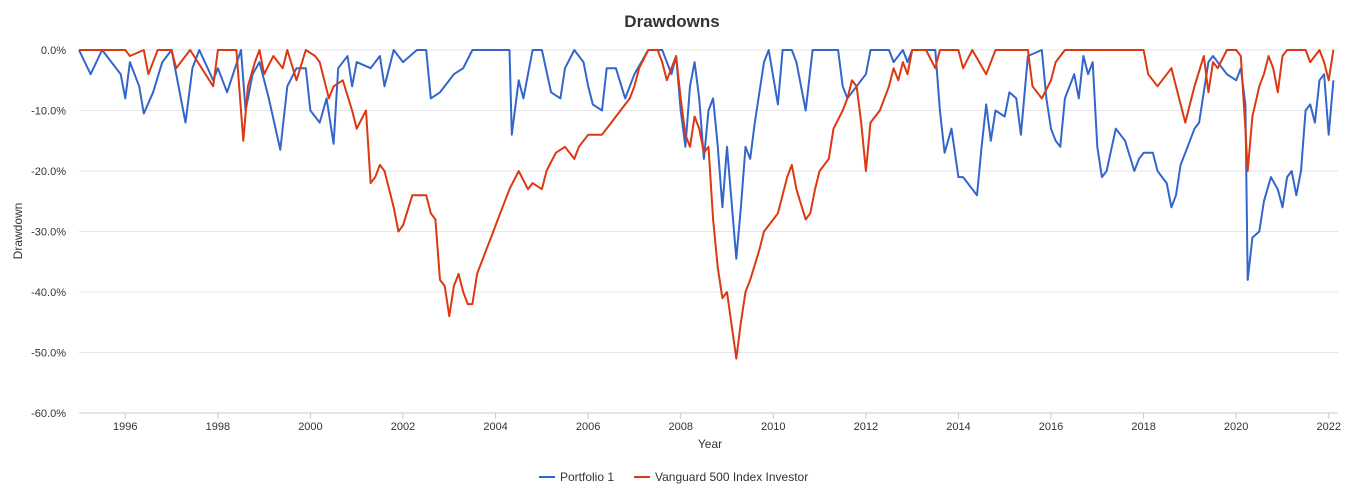 This screenshot has width=1354, height=499. What do you see at coordinates (48, 354) in the screenshot?
I see `y-tick-label: -50.0%` at bounding box center [48, 354].